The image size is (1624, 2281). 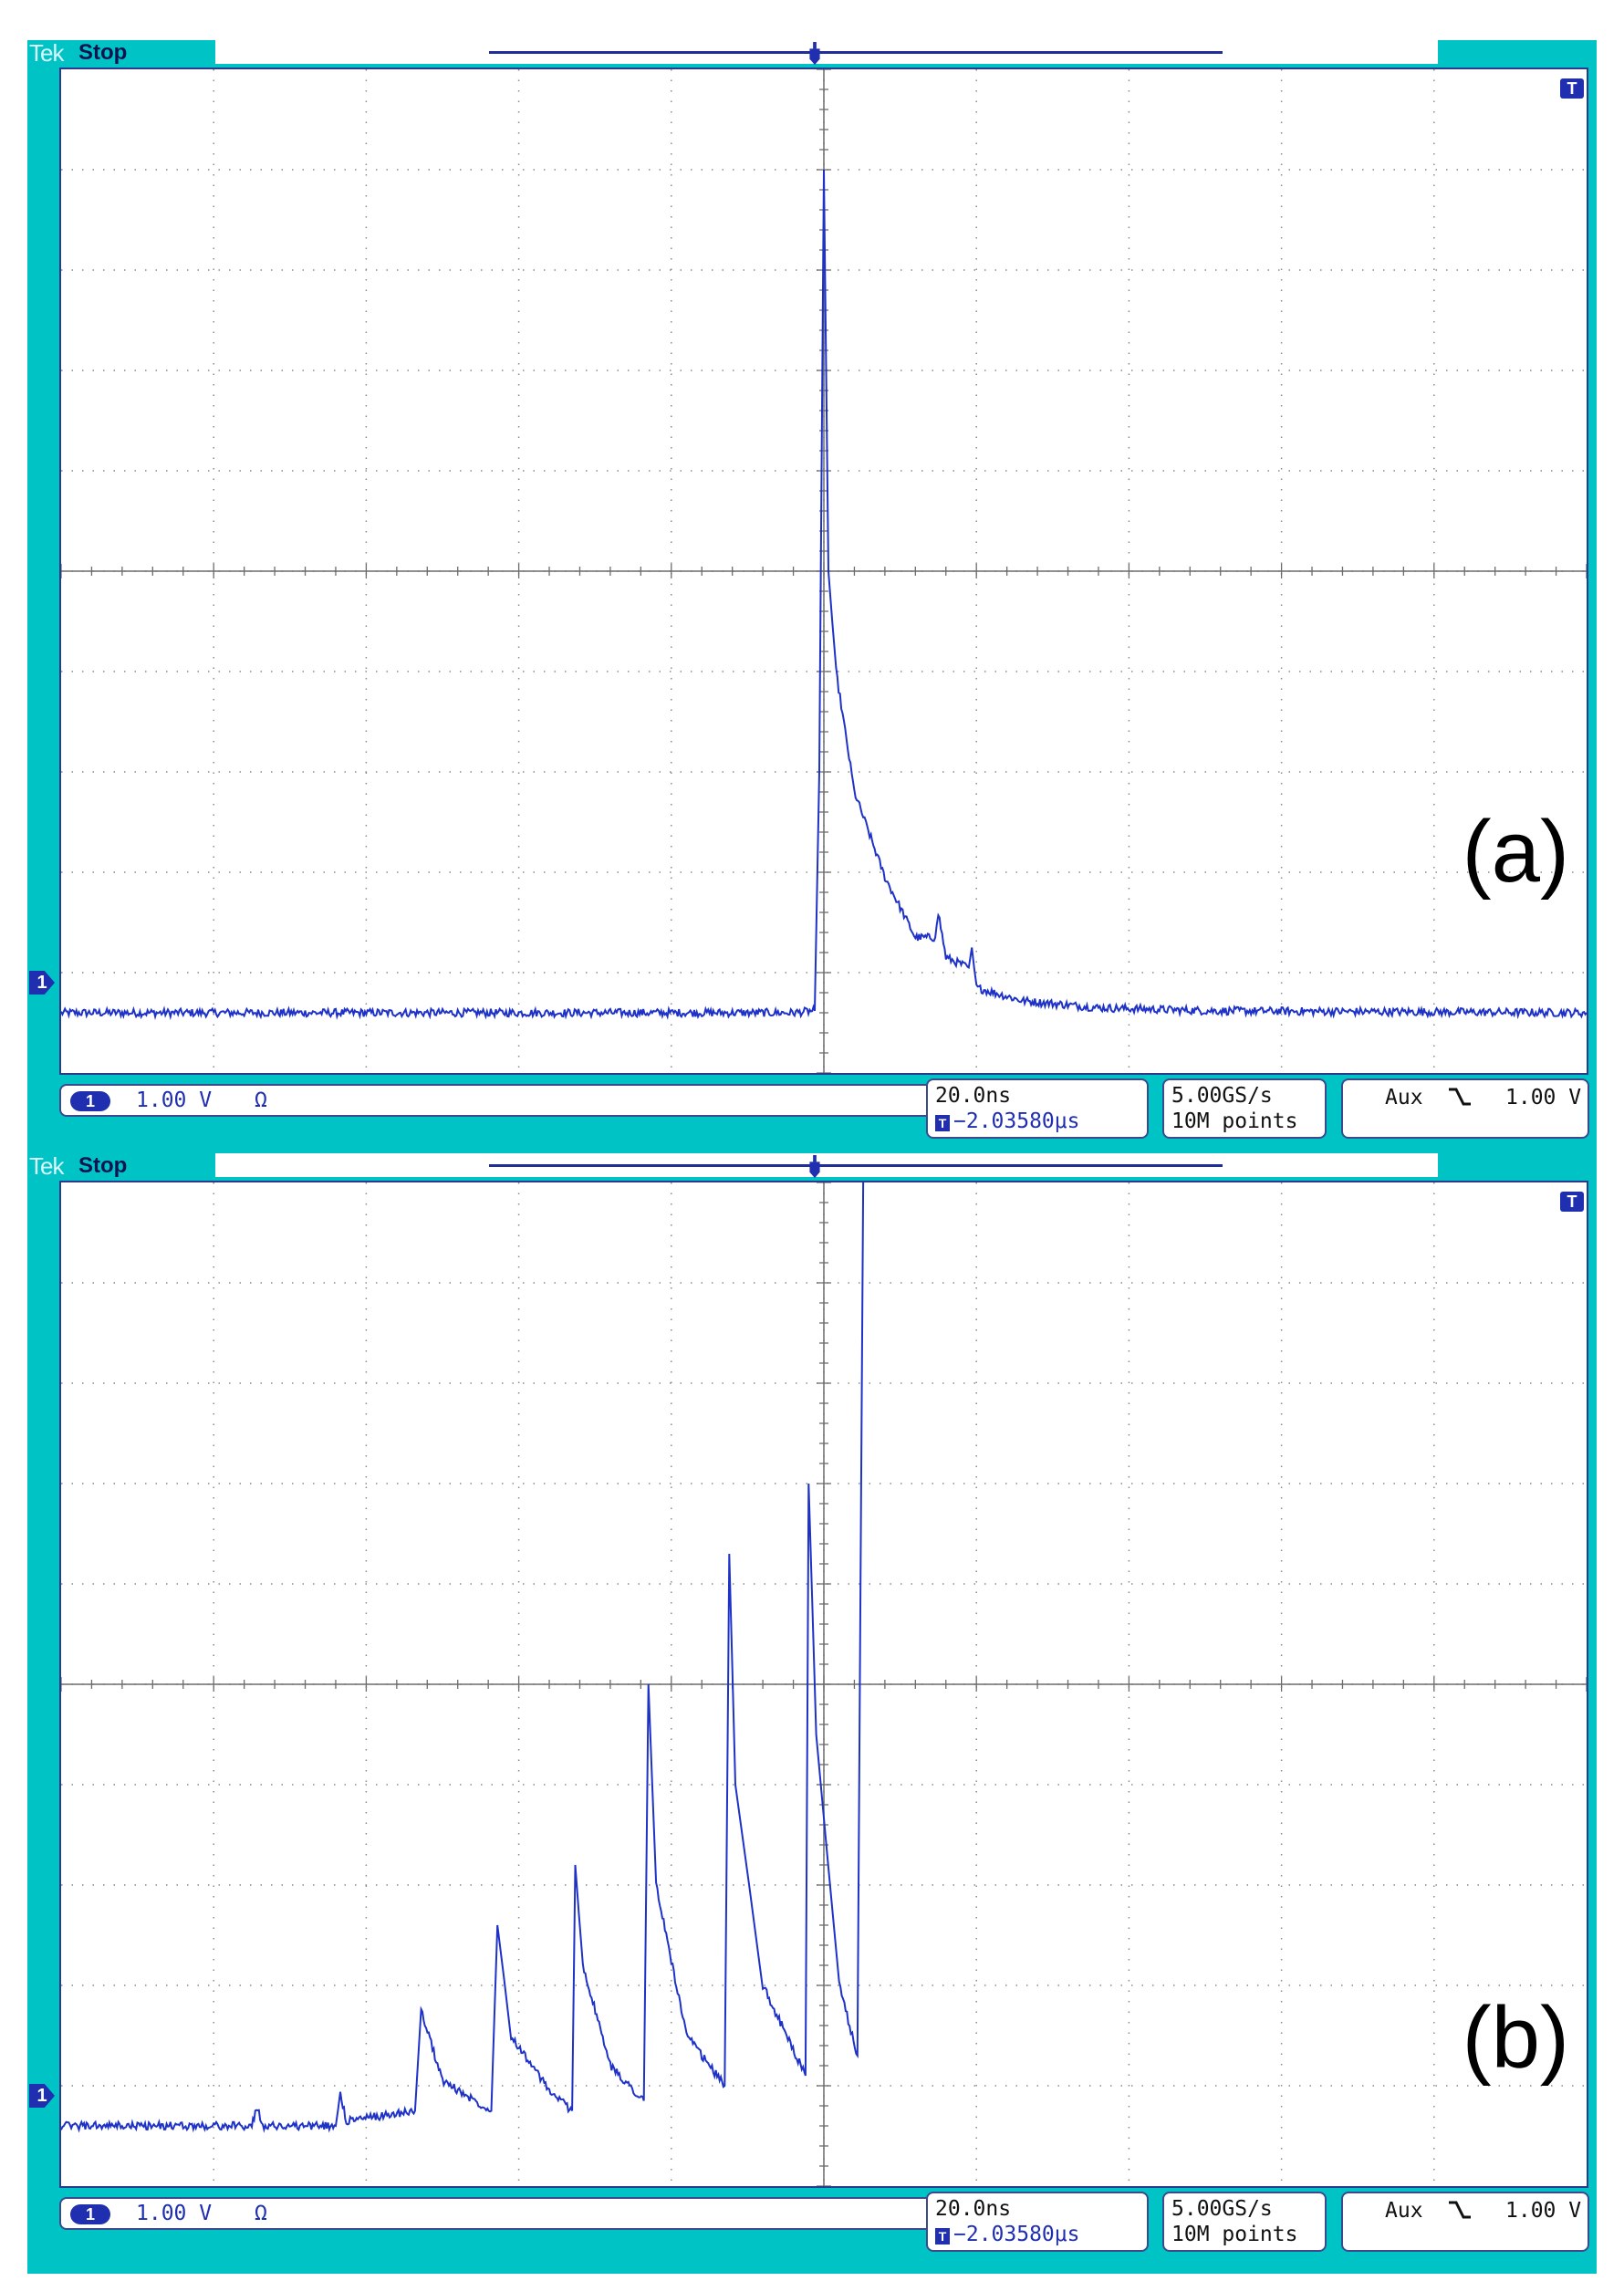 I want to click on panel-label: (a), so click(x=1516, y=852).